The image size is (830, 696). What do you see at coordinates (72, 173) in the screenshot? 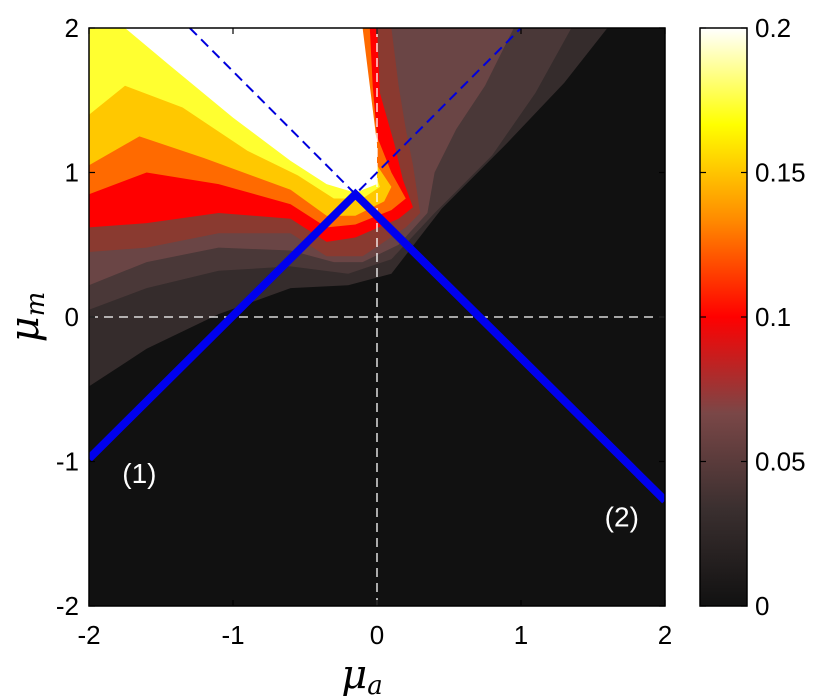
I see `y-tick-label-3: 1` at bounding box center [72, 173].